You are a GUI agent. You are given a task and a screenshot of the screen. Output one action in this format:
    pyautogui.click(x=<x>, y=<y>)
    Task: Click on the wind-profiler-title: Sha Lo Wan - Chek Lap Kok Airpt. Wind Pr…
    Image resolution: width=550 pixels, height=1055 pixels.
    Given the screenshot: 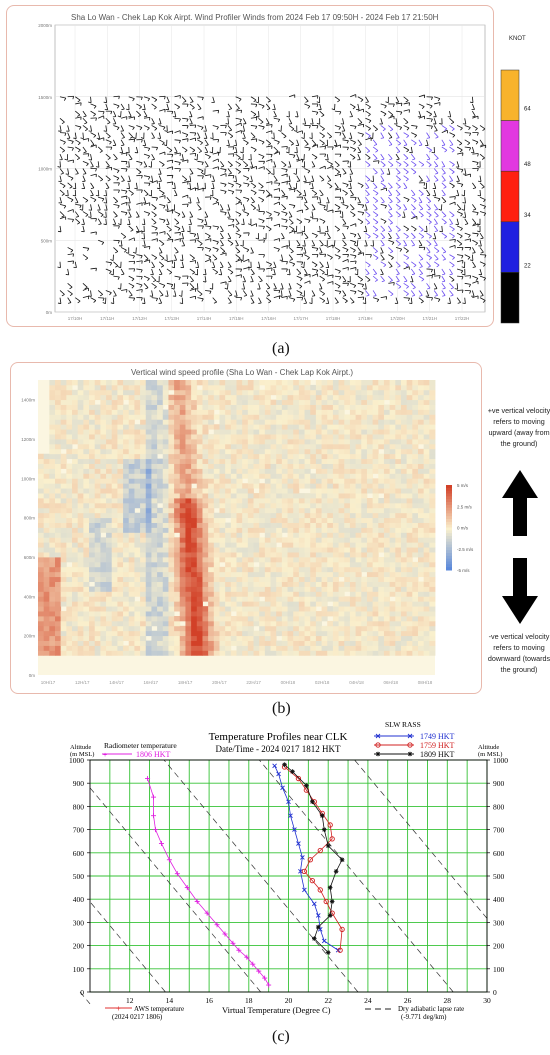 What is the action you would take?
    pyautogui.click(x=255, y=17)
    